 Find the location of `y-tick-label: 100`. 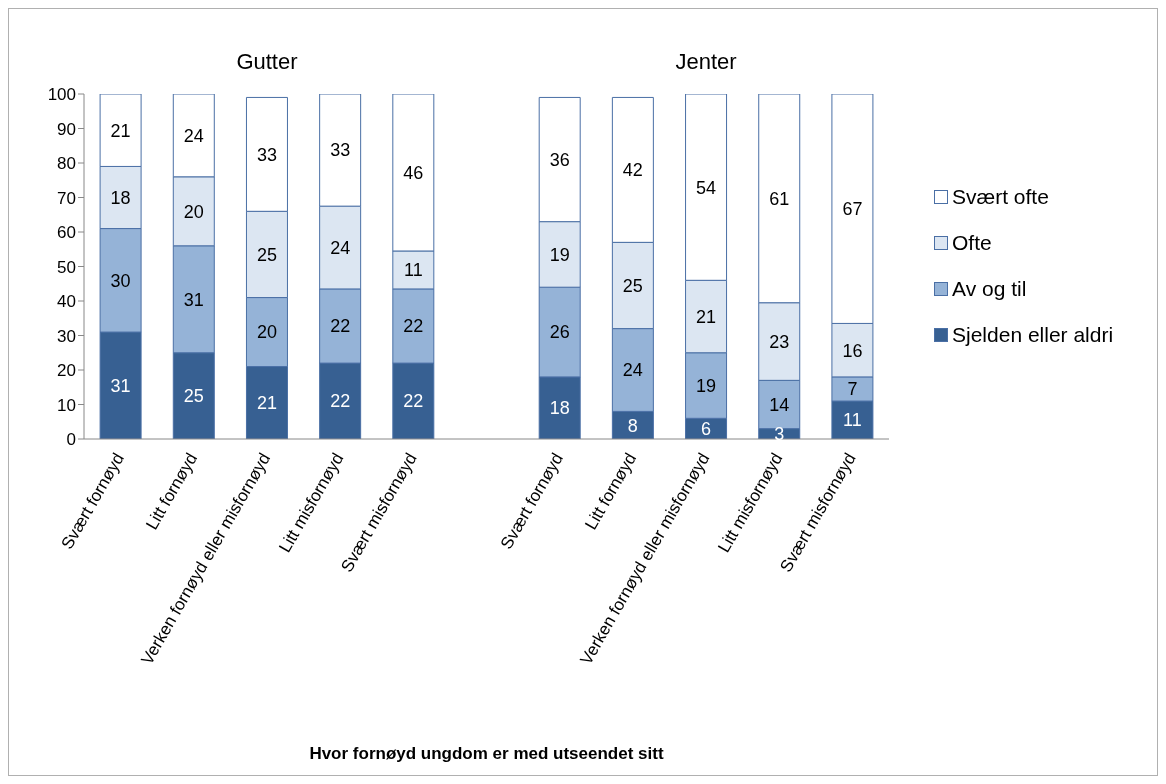

y-tick-label: 100 is located at coordinates (61, 95).